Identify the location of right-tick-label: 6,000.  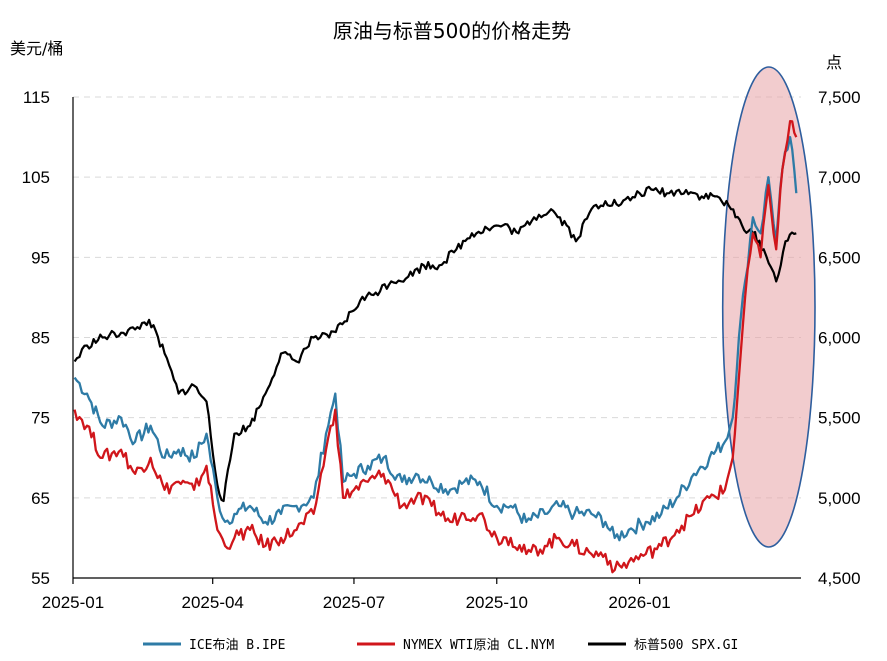
(839, 338).